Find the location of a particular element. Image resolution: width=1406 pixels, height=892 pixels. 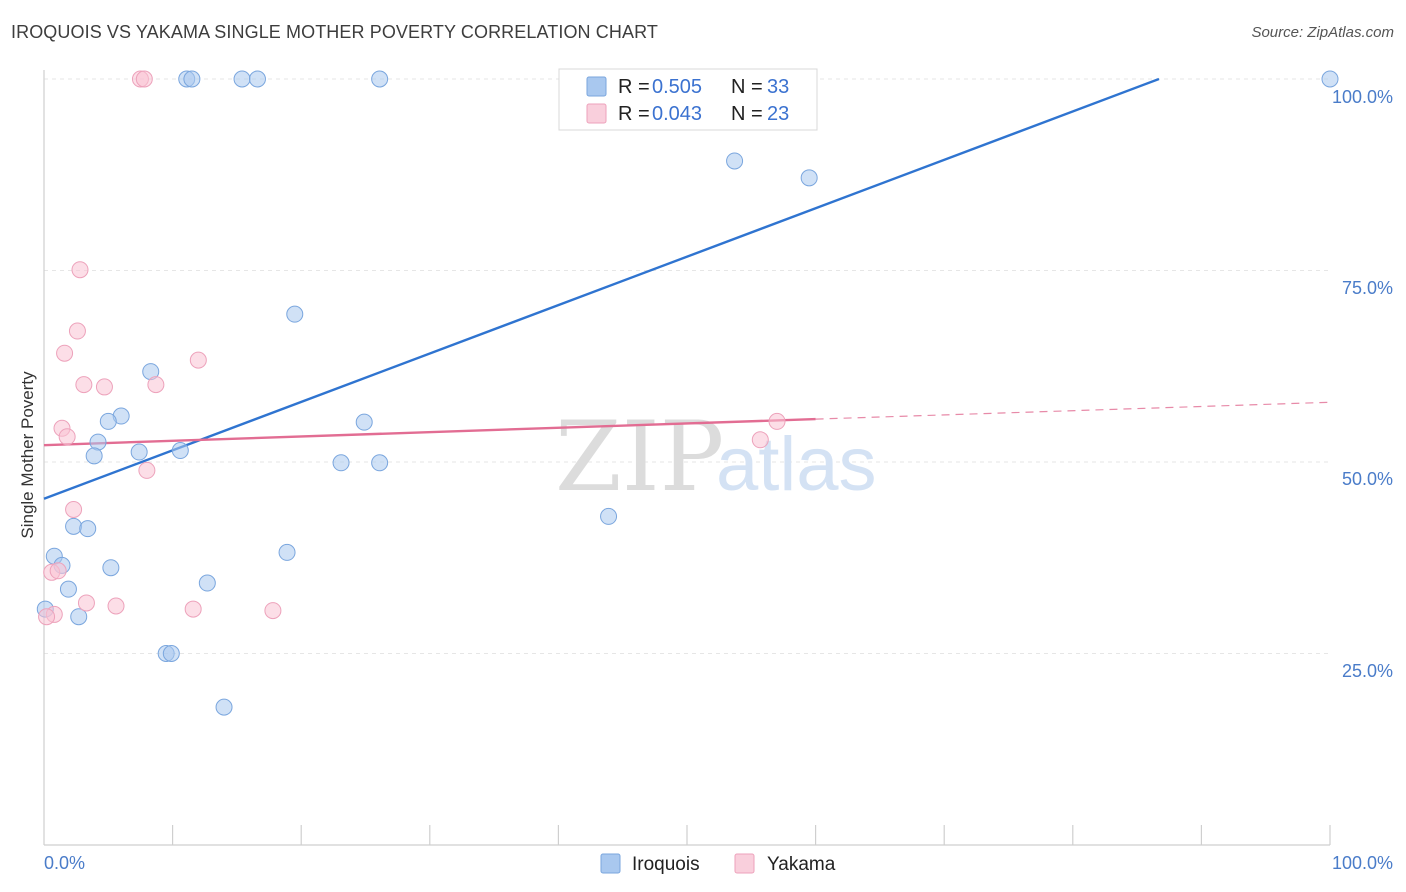

y-tick-label: 25.0% is located at coordinates (1367, 671).